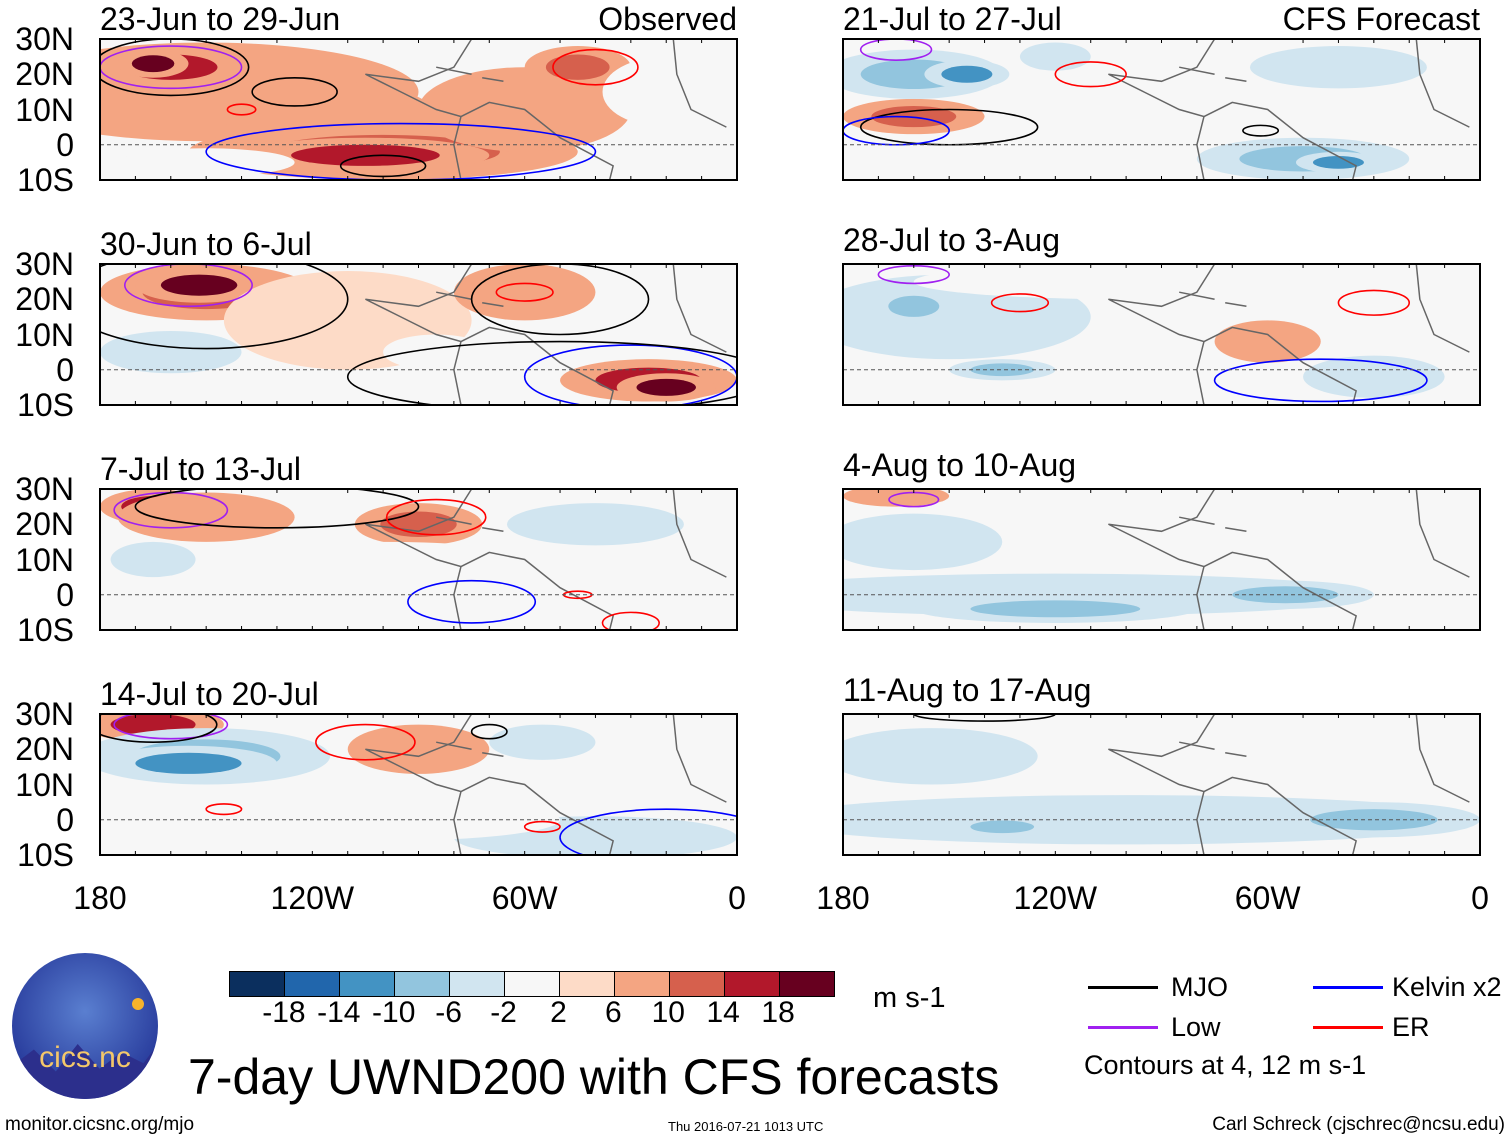 The image size is (1510, 1142). What do you see at coordinates (1447, 987) in the screenshot?
I see `legend-kelvin: Kelvin x2` at bounding box center [1447, 987].